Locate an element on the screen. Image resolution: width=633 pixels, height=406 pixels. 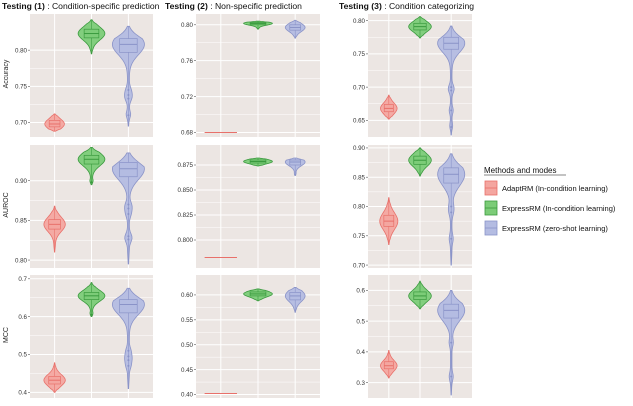
y-tick-label: 0.65 is located at coordinates (359, 121).